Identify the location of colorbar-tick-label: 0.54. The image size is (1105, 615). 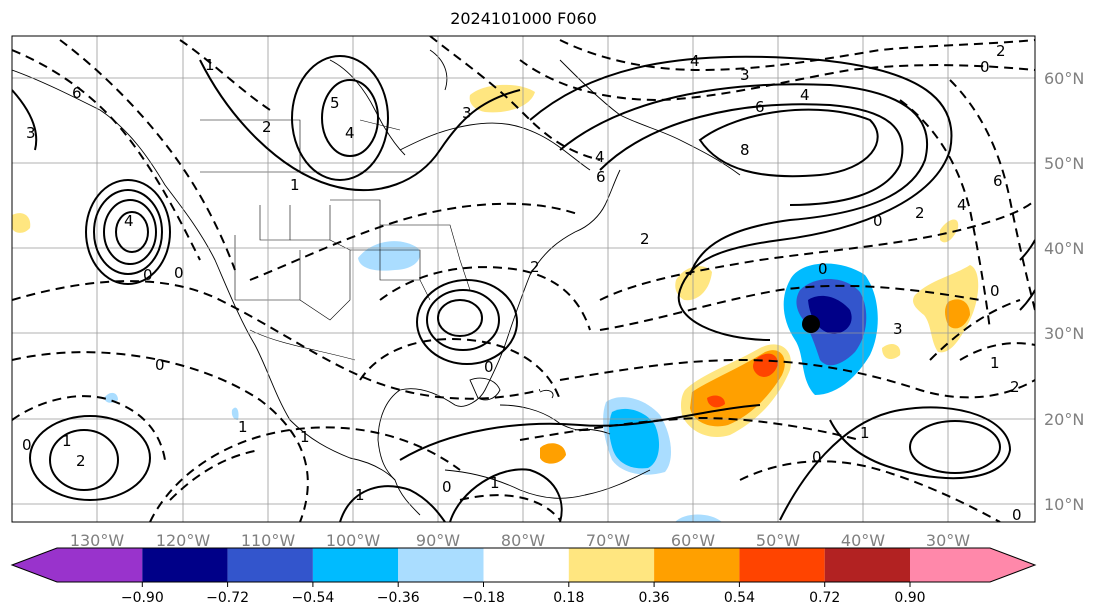
(739, 598).